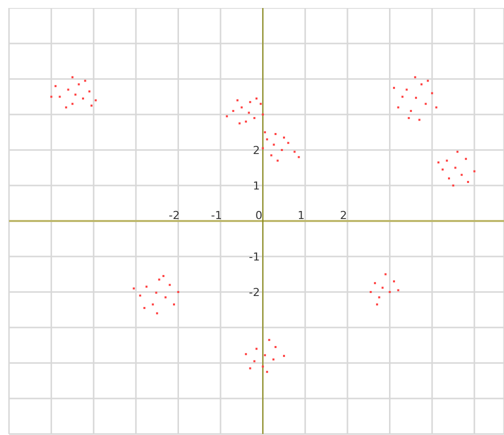  I want to click on x-tick-label: -2, so click(174, 215).